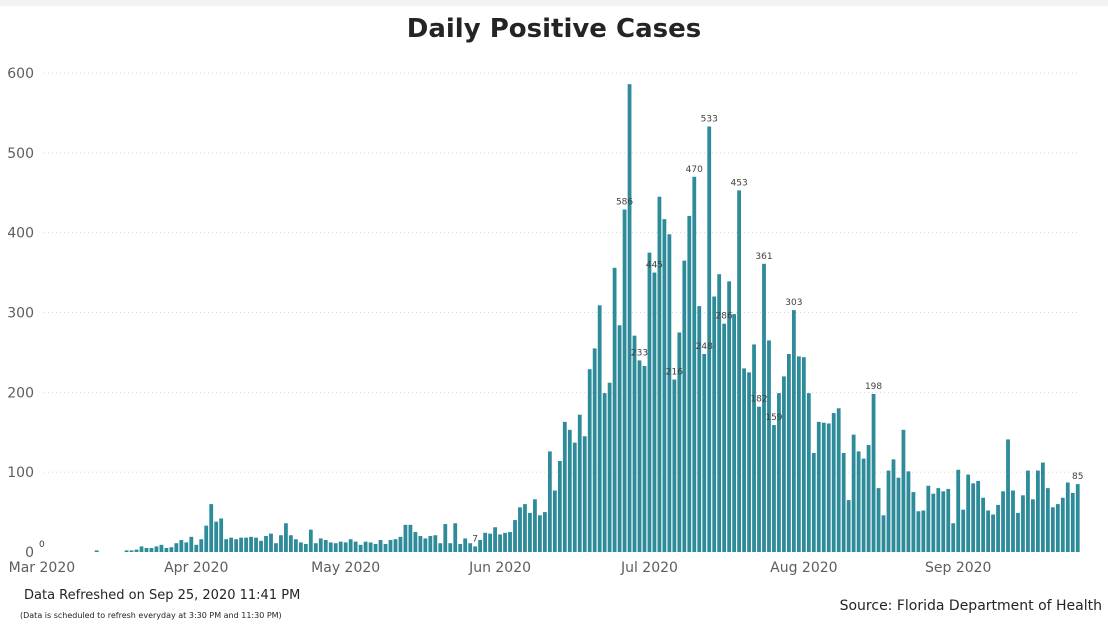  I want to click on bar: 216, so click(674, 465).